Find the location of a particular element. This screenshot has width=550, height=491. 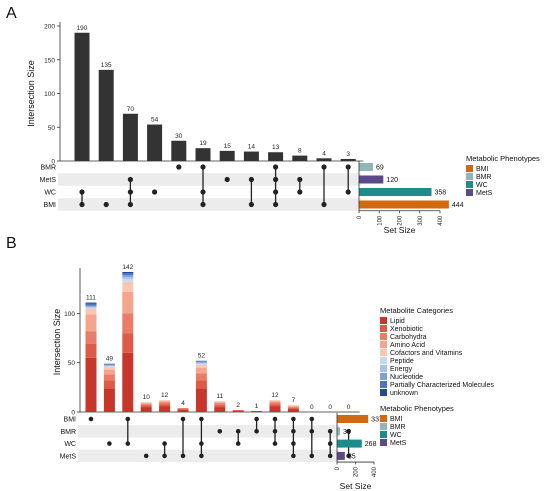

bar-value-label: 135 is located at coordinates (106, 65).